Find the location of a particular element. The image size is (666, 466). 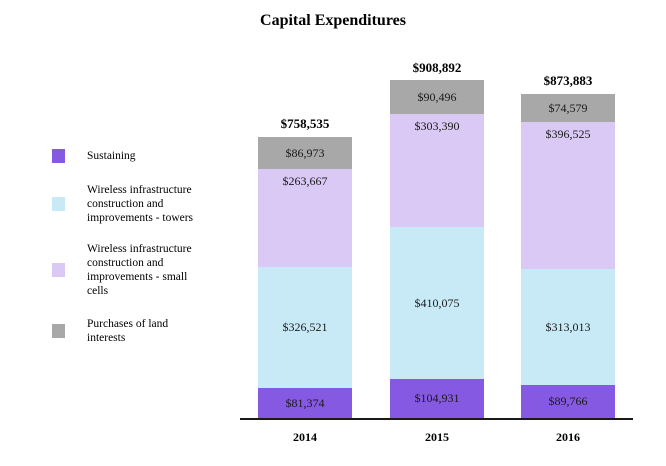

legend-swatch-towers is located at coordinates (58, 204).